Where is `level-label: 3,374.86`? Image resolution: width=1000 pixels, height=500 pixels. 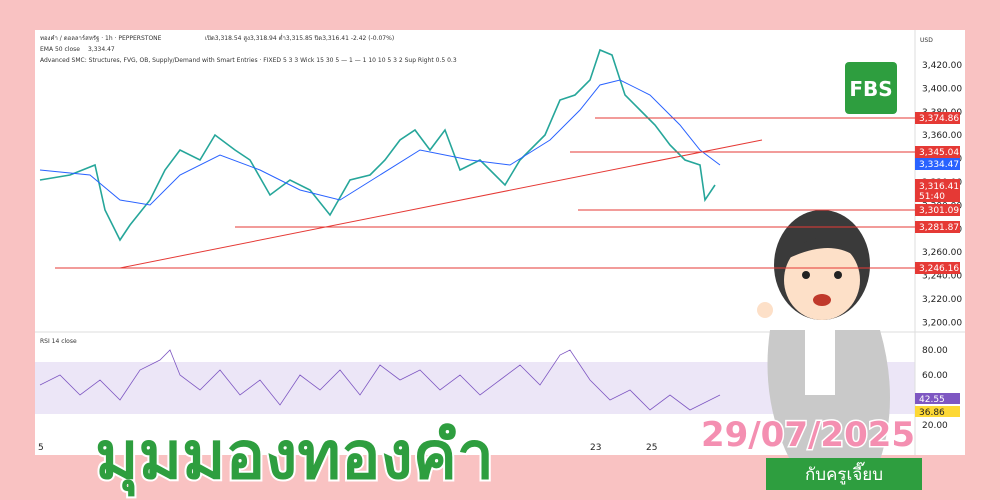 level-label: 3,374.86 is located at coordinates (939, 119).